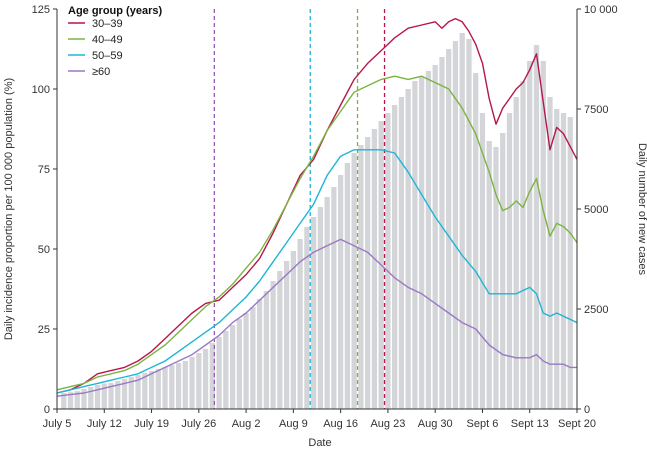 The image size is (647, 456). Describe the element at coordinates (44, 330) in the screenshot. I see `y-tick-label-left: 25` at that location.